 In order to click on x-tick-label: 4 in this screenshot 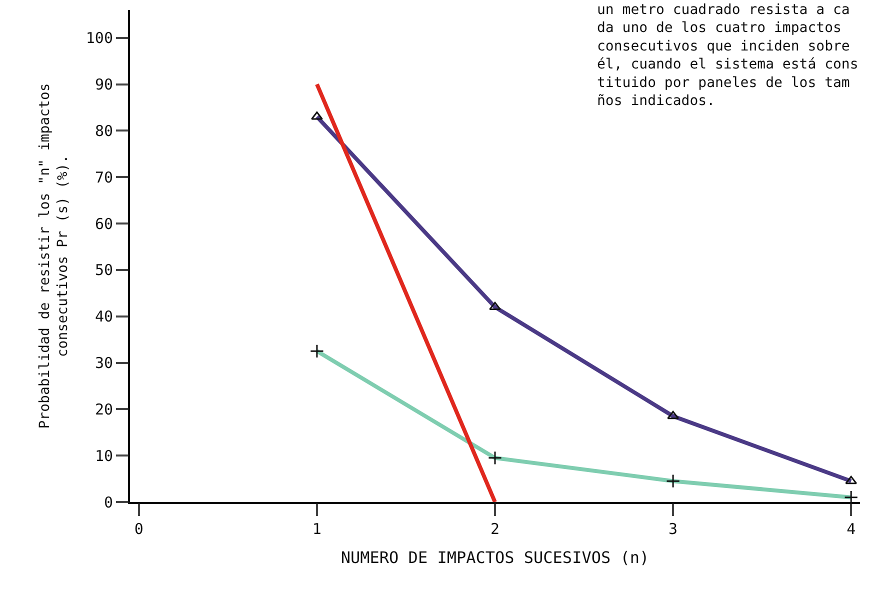, I will do `click(851, 529)`.